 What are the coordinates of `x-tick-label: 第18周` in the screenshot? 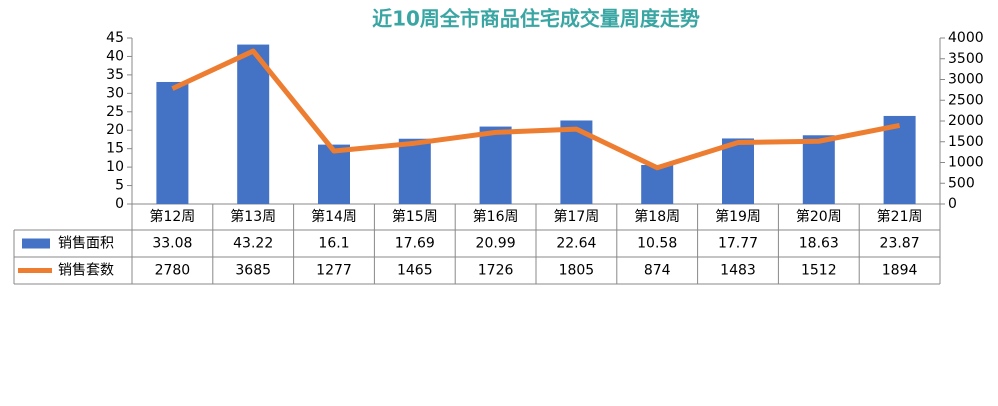 It's located at (657, 216).